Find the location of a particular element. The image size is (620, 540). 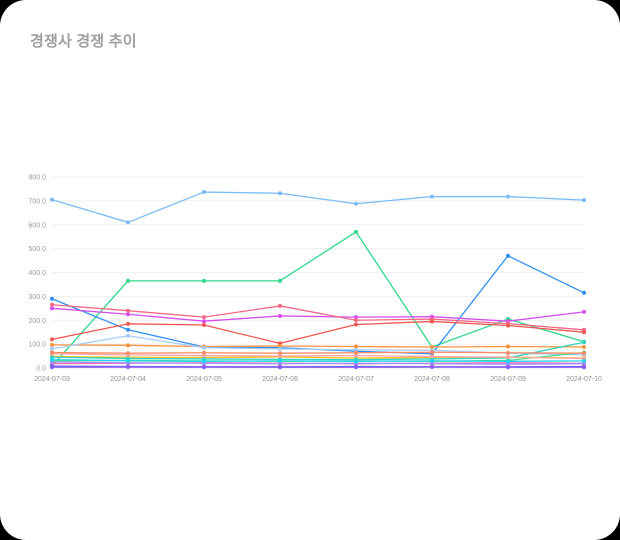

y-tick-label: 500.0 is located at coordinates (37, 249).